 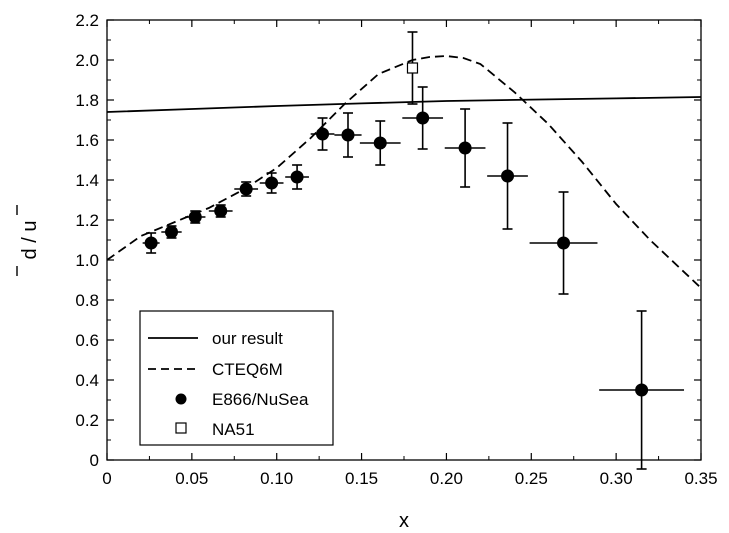 What do you see at coordinates (233, 429) in the screenshot?
I see `legend-label-na51: NA51` at bounding box center [233, 429].